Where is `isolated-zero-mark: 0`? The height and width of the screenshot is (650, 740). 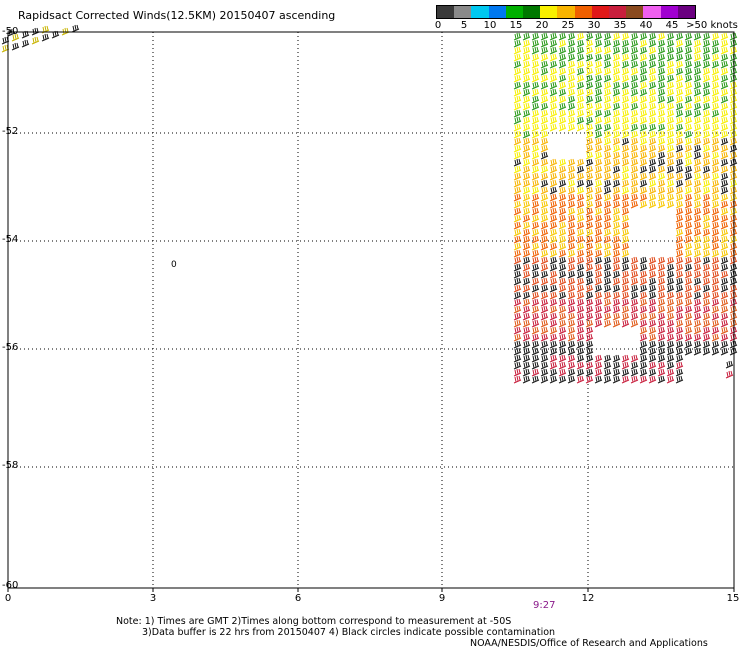 isolated-zero-mark: 0 is located at coordinates (174, 265).